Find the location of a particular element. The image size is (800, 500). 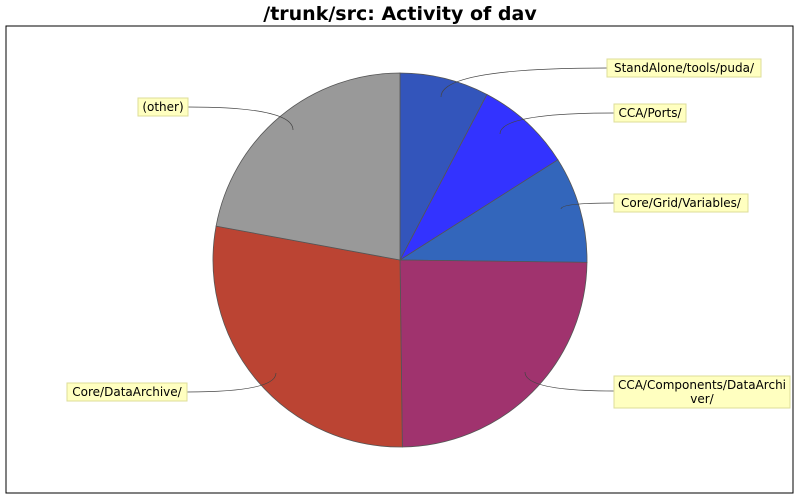

slice-label-2: Core/Grid/Variables/ is located at coordinates (681, 203).